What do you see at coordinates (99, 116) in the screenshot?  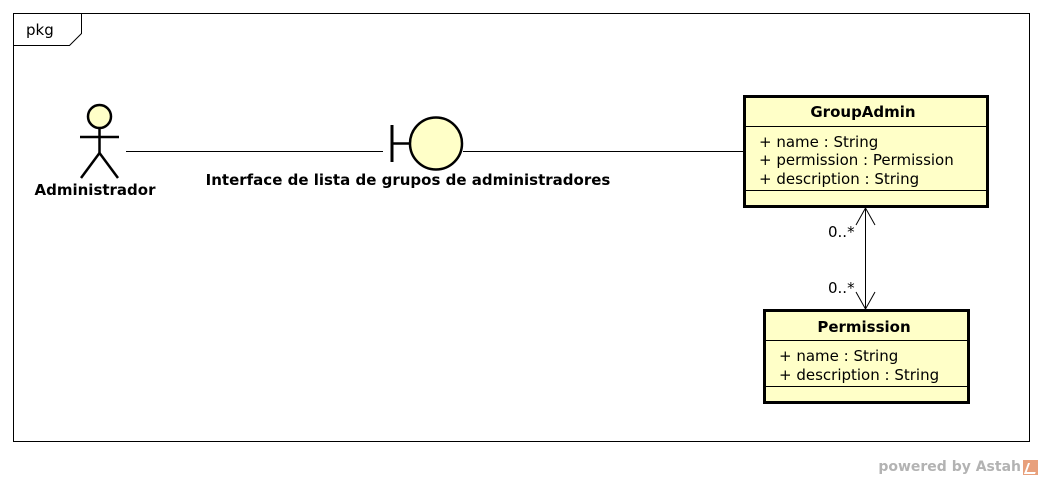 I see `actor-head` at bounding box center [99, 116].